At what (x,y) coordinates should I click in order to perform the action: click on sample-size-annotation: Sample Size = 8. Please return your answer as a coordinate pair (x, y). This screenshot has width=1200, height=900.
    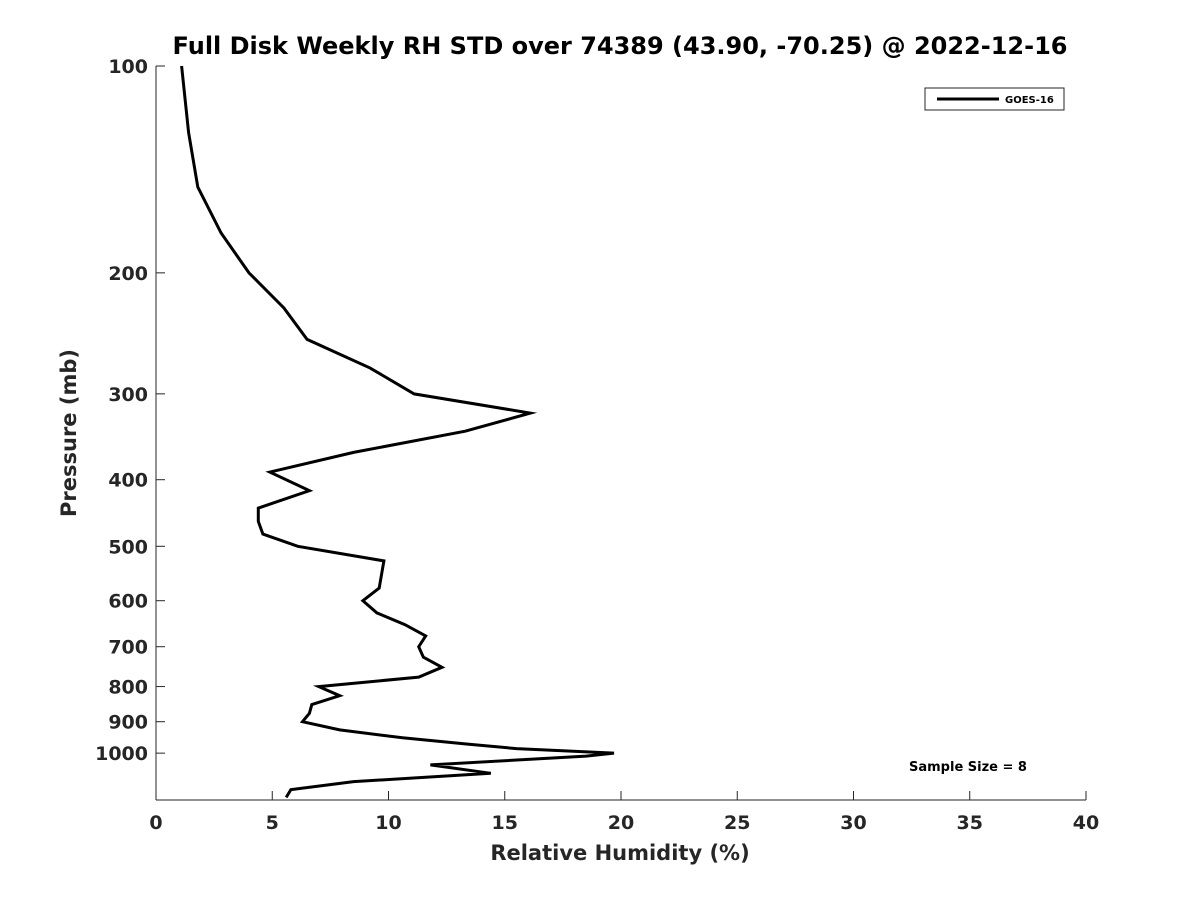
    Looking at the image, I should click on (968, 767).